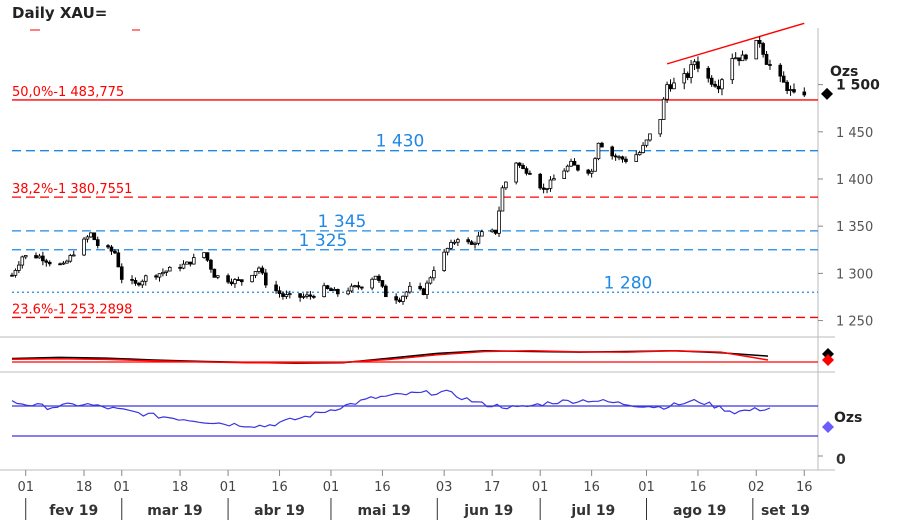  Describe the element at coordinates (735, 43) in the screenshot. I see `resistance-trendline` at that location.